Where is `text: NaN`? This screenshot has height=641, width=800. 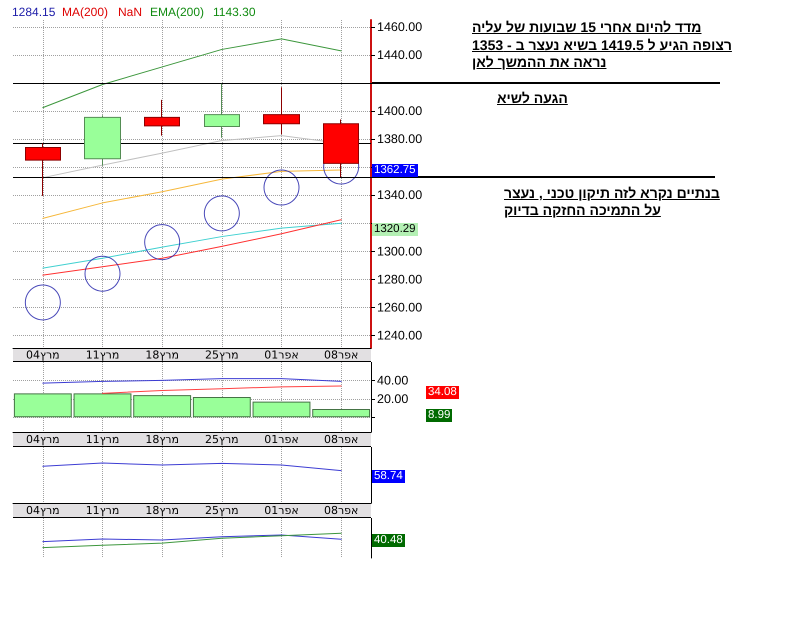
text: NaN is located at coordinates (130, 12).